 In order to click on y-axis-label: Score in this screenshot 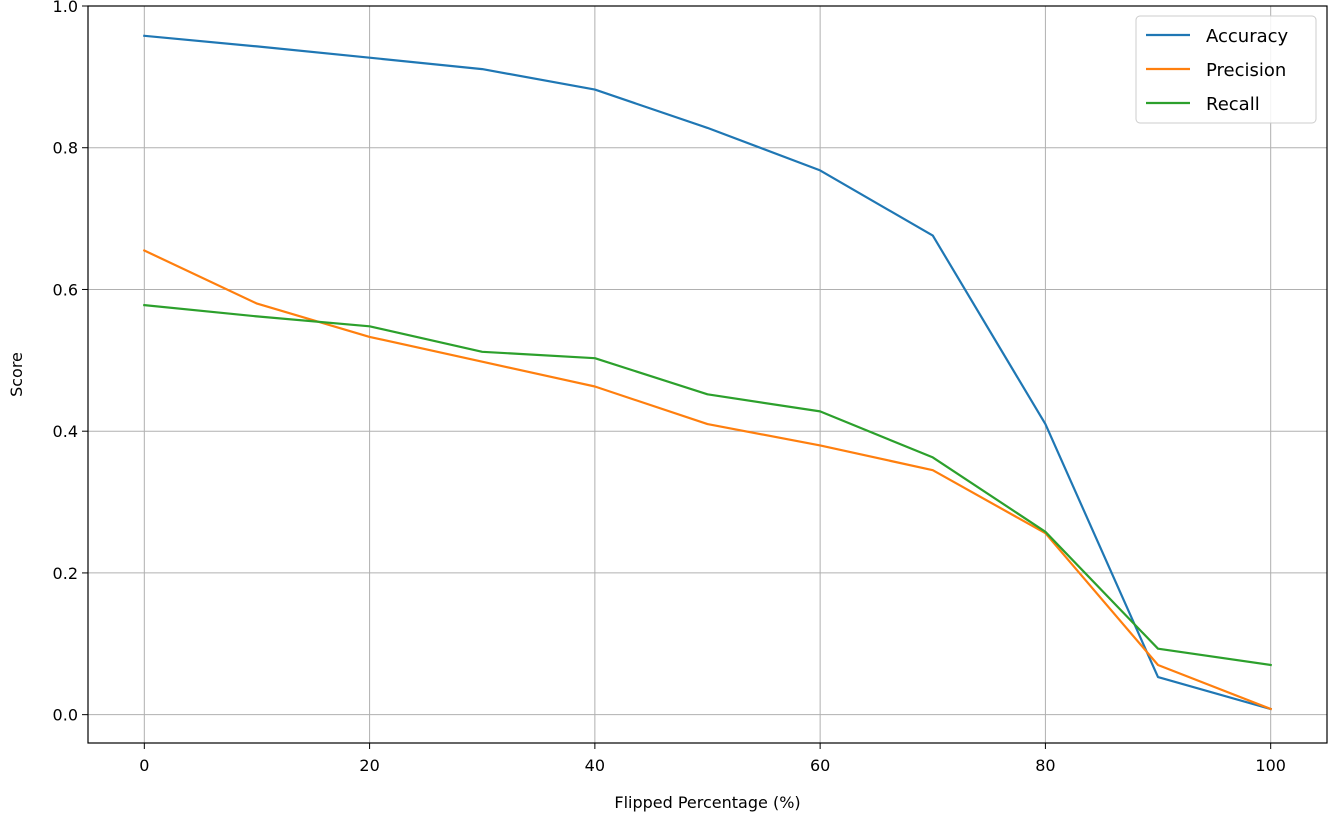, I will do `click(16, 374)`.